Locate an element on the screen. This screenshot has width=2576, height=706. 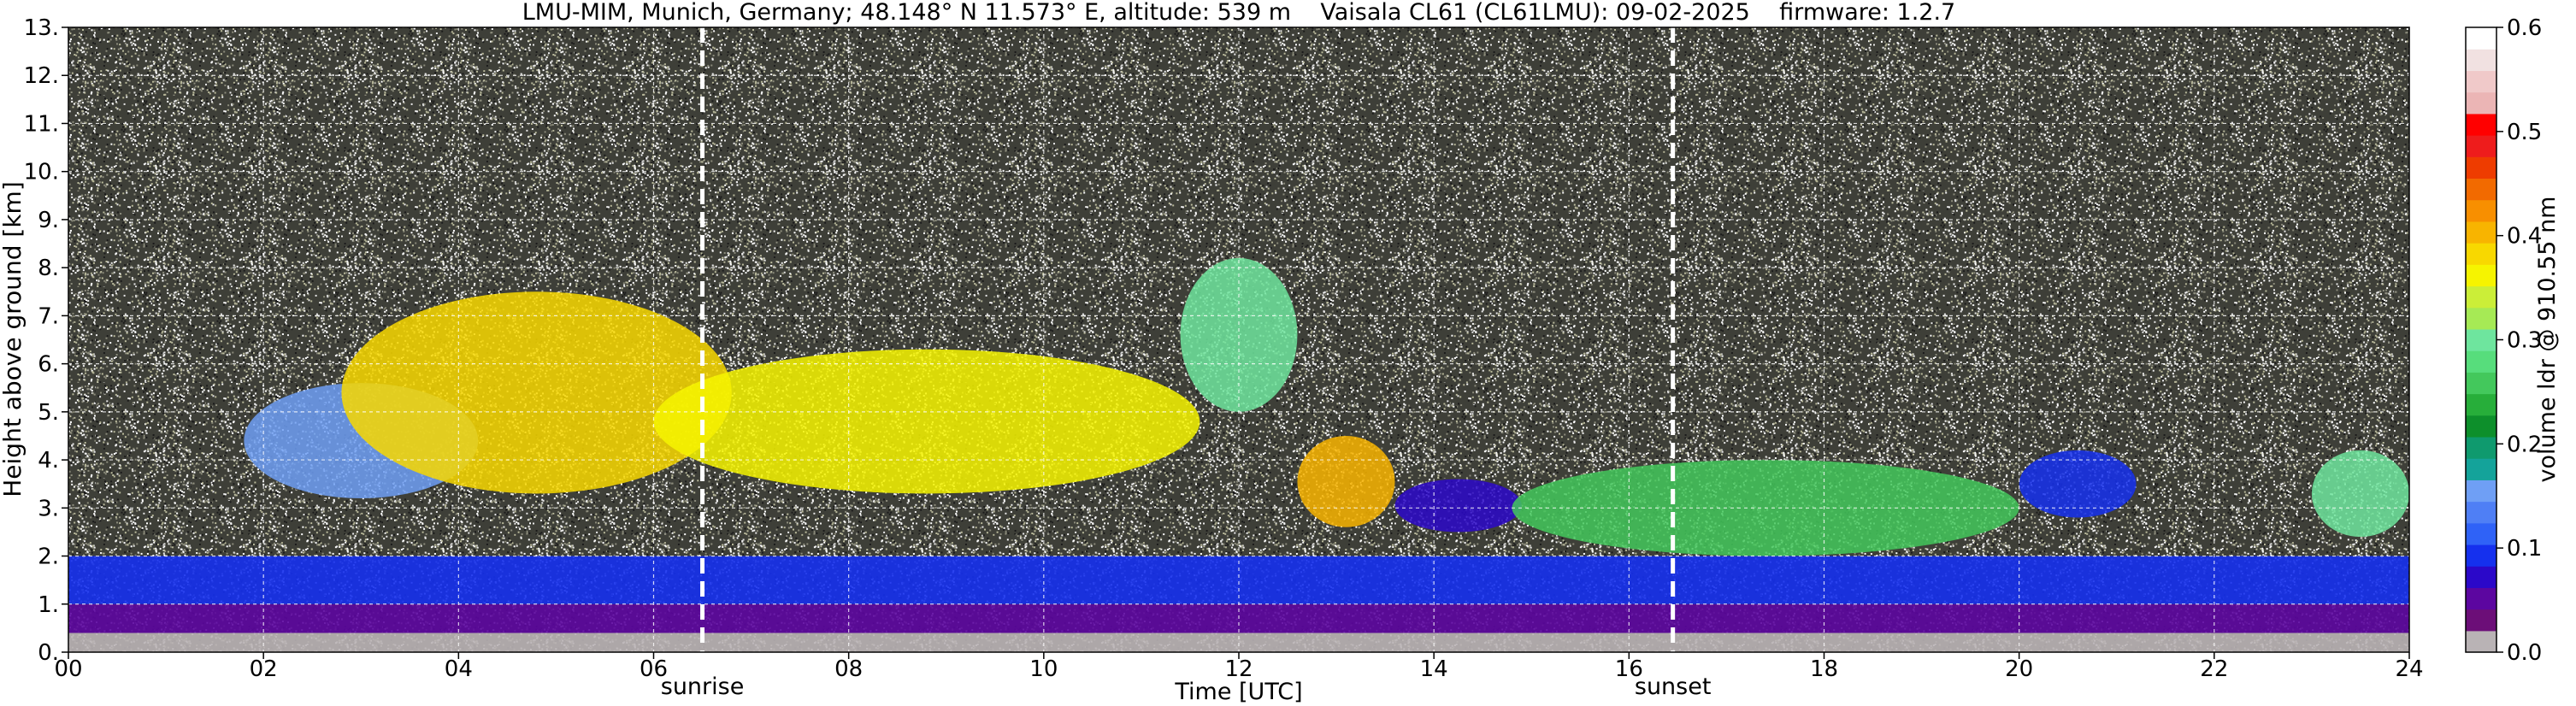
y-axis: 0. 1. 2. 3. 4. 5. 6. 7. 8. 9. 10. 11. 12. 13. is located at coordinates (46, 340).